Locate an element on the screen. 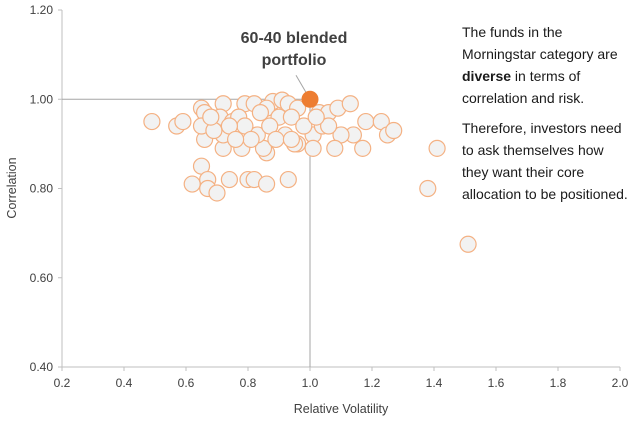 This screenshot has height=421, width=634. annotation-bold-text: diverse is located at coordinates (487, 76).